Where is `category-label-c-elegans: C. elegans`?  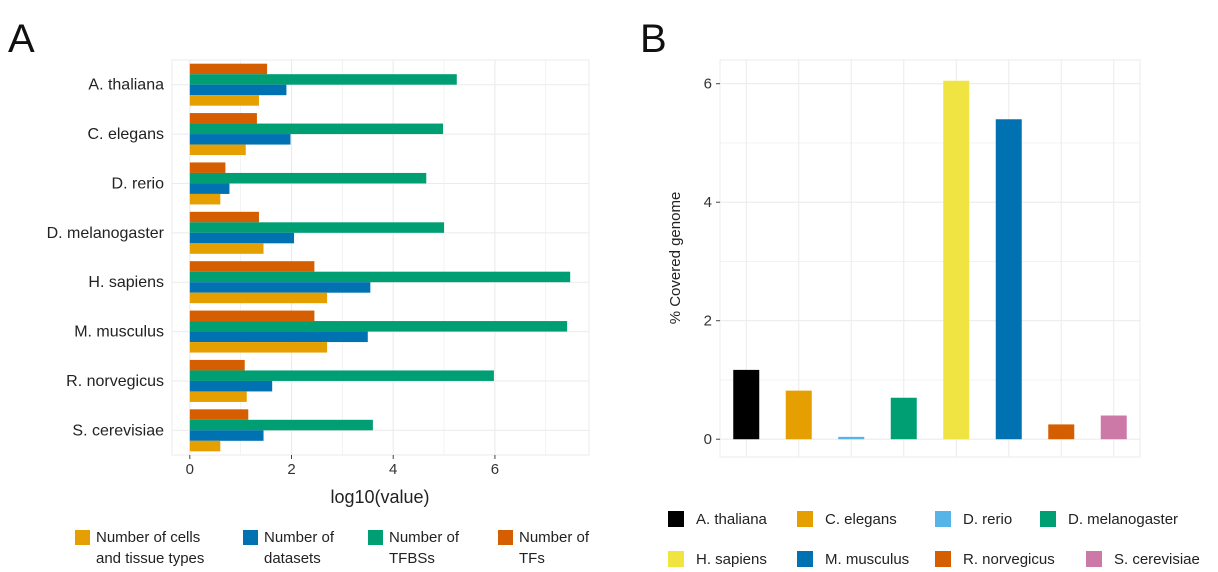
category-label-c-elegans: C. elegans is located at coordinates (126, 134).